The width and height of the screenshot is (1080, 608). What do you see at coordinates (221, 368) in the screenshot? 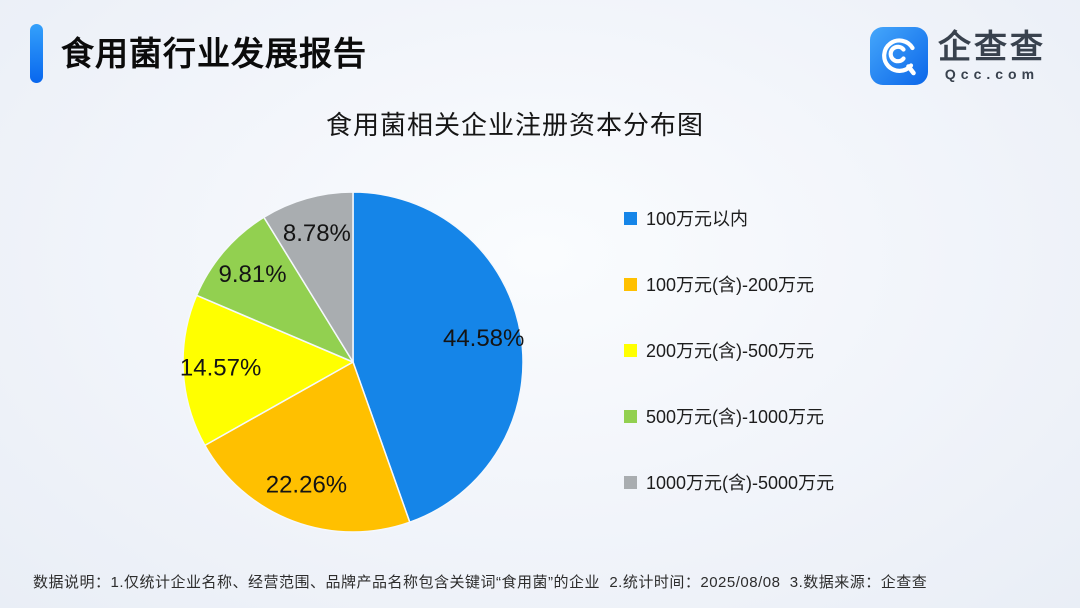
I see `pie-slice-label: 14.57%` at bounding box center [221, 368].